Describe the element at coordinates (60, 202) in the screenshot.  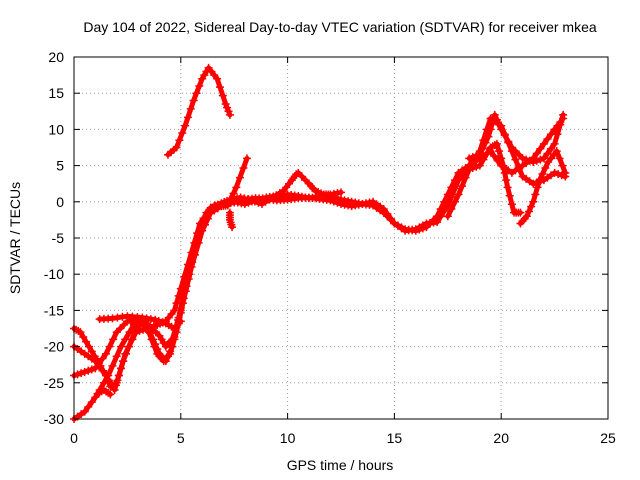
I see `y-tick-label: 0` at that location.